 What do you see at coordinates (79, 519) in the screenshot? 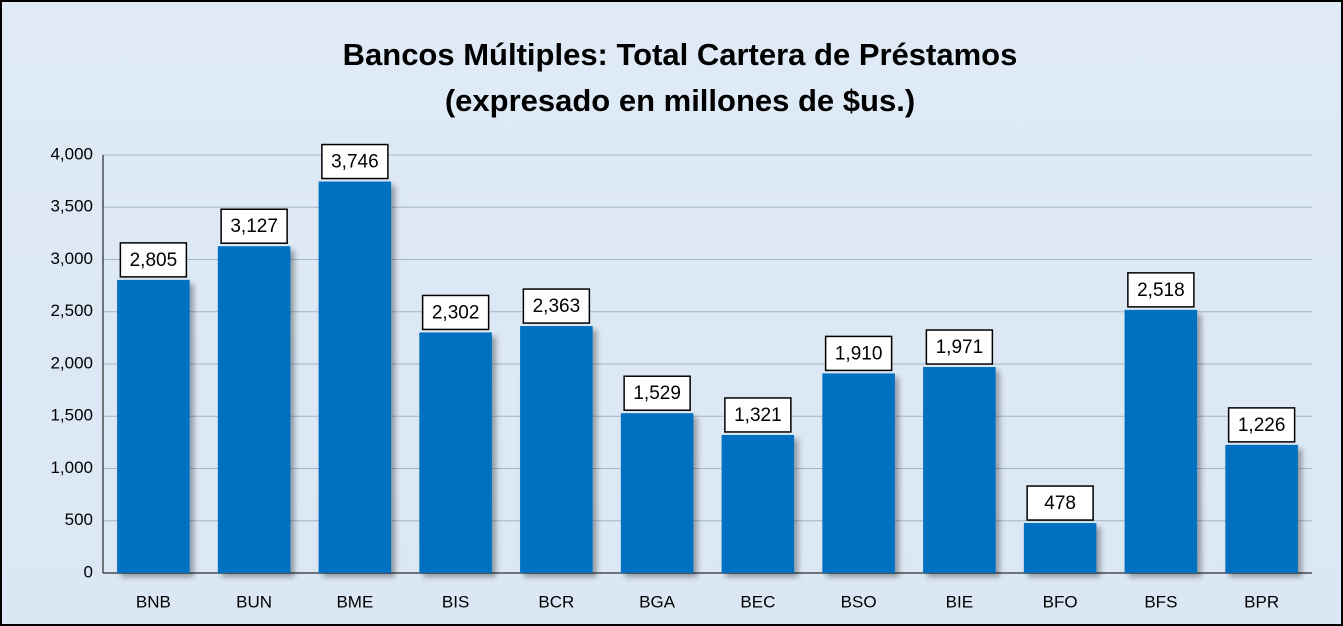
I see `y-tick-label: 500` at bounding box center [79, 519].